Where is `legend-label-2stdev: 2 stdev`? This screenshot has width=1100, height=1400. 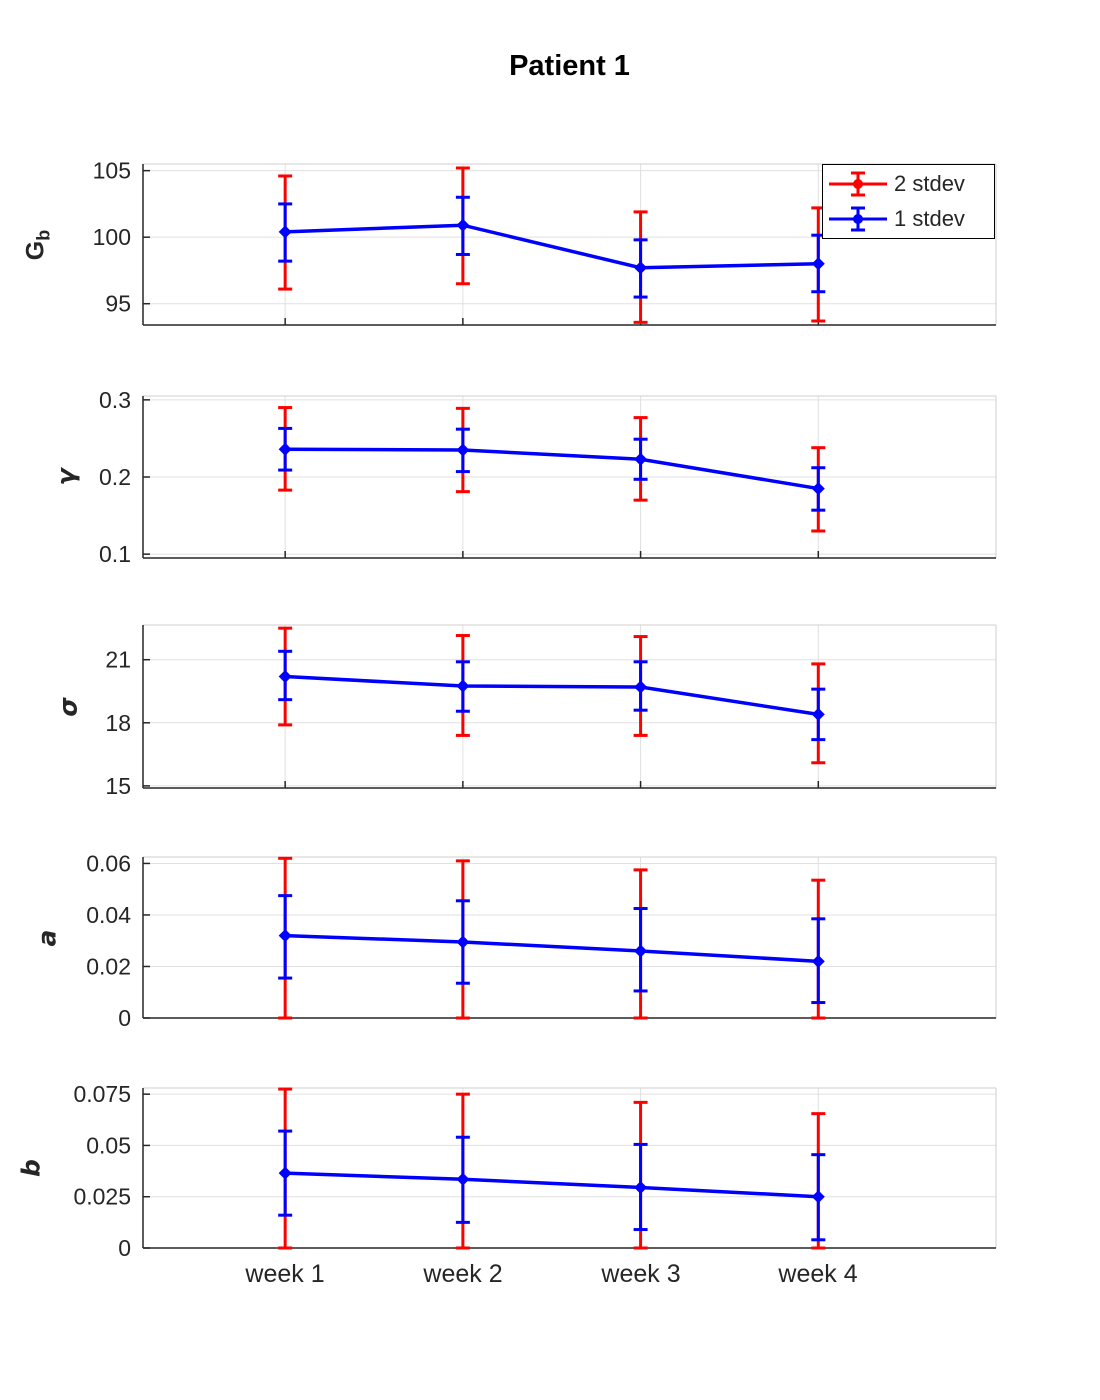
legend-label-2stdev: 2 stdev is located at coordinates (929, 184).